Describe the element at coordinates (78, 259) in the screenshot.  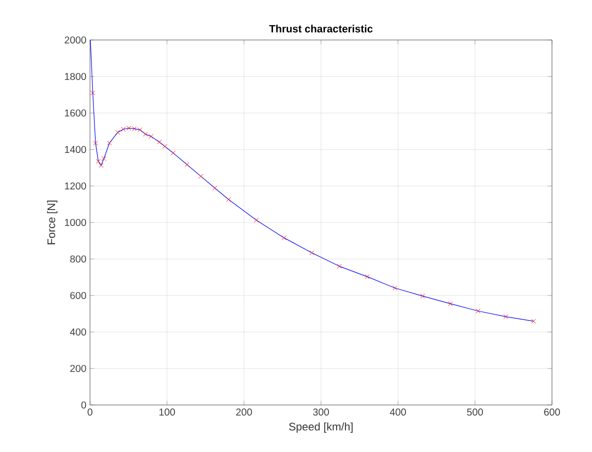
I see `y-tick-label: 800` at that location.